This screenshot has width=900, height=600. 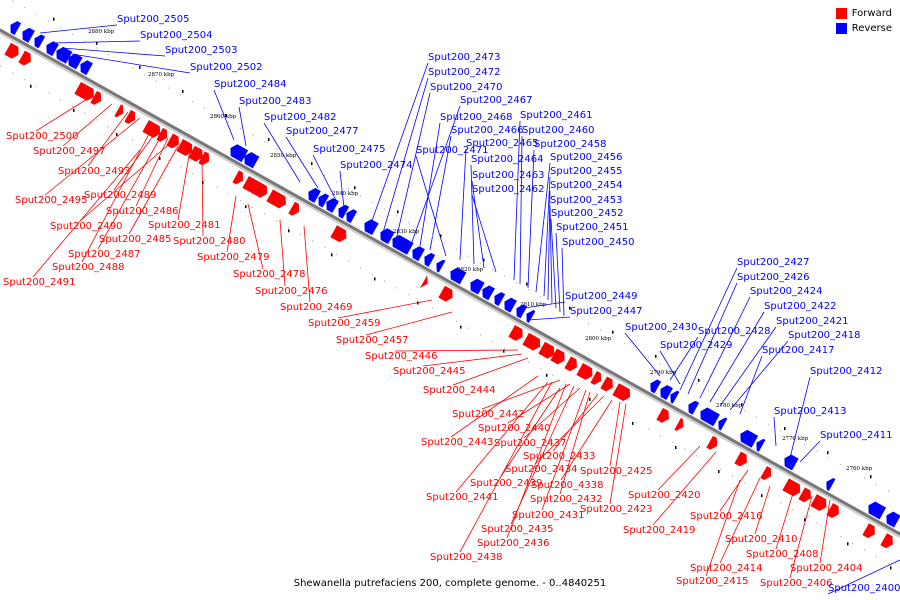 I want to click on reverse-gene-label: Sput200_2418, so click(x=824, y=335).